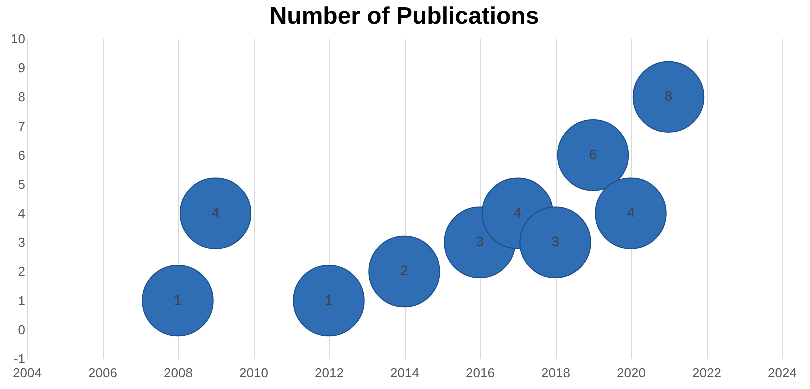 This screenshot has height=389, width=810. I want to click on x-tick-label: 2022, so click(707, 373).